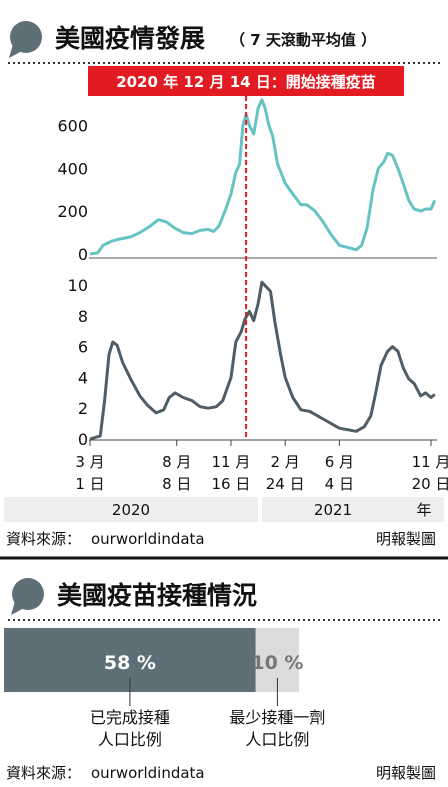 This screenshot has height=787, width=448. I want to click on x-tick-label-2-line2: 16 日, so click(231, 484).